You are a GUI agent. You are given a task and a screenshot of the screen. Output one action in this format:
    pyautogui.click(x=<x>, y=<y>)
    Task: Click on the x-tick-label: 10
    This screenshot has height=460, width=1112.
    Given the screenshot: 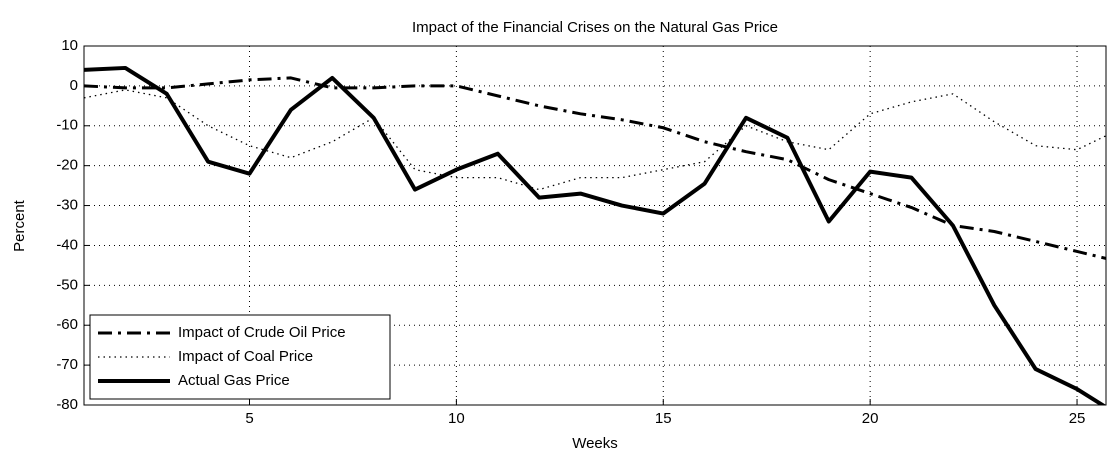 What is the action you would take?
    pyautogui.click(x=456, y=418)
    